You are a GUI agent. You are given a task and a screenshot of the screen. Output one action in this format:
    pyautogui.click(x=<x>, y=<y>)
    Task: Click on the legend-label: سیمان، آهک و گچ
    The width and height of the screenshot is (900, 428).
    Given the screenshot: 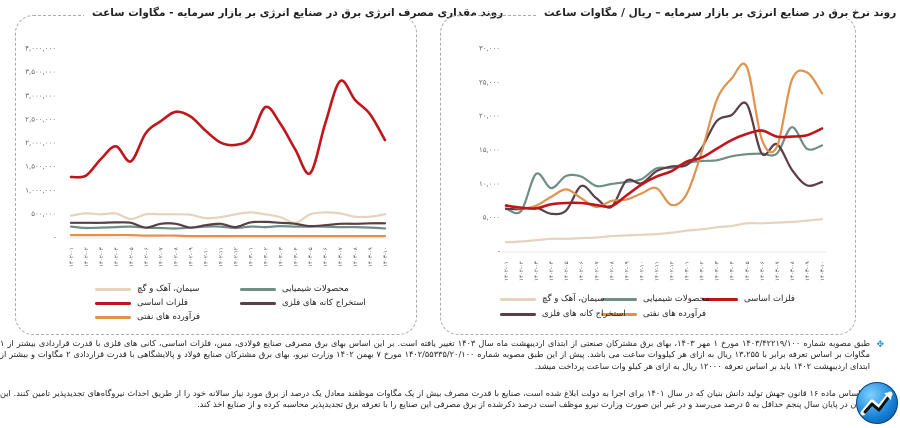 What is the action you would take?
    pyautogui.click(x=168, y=289)
    